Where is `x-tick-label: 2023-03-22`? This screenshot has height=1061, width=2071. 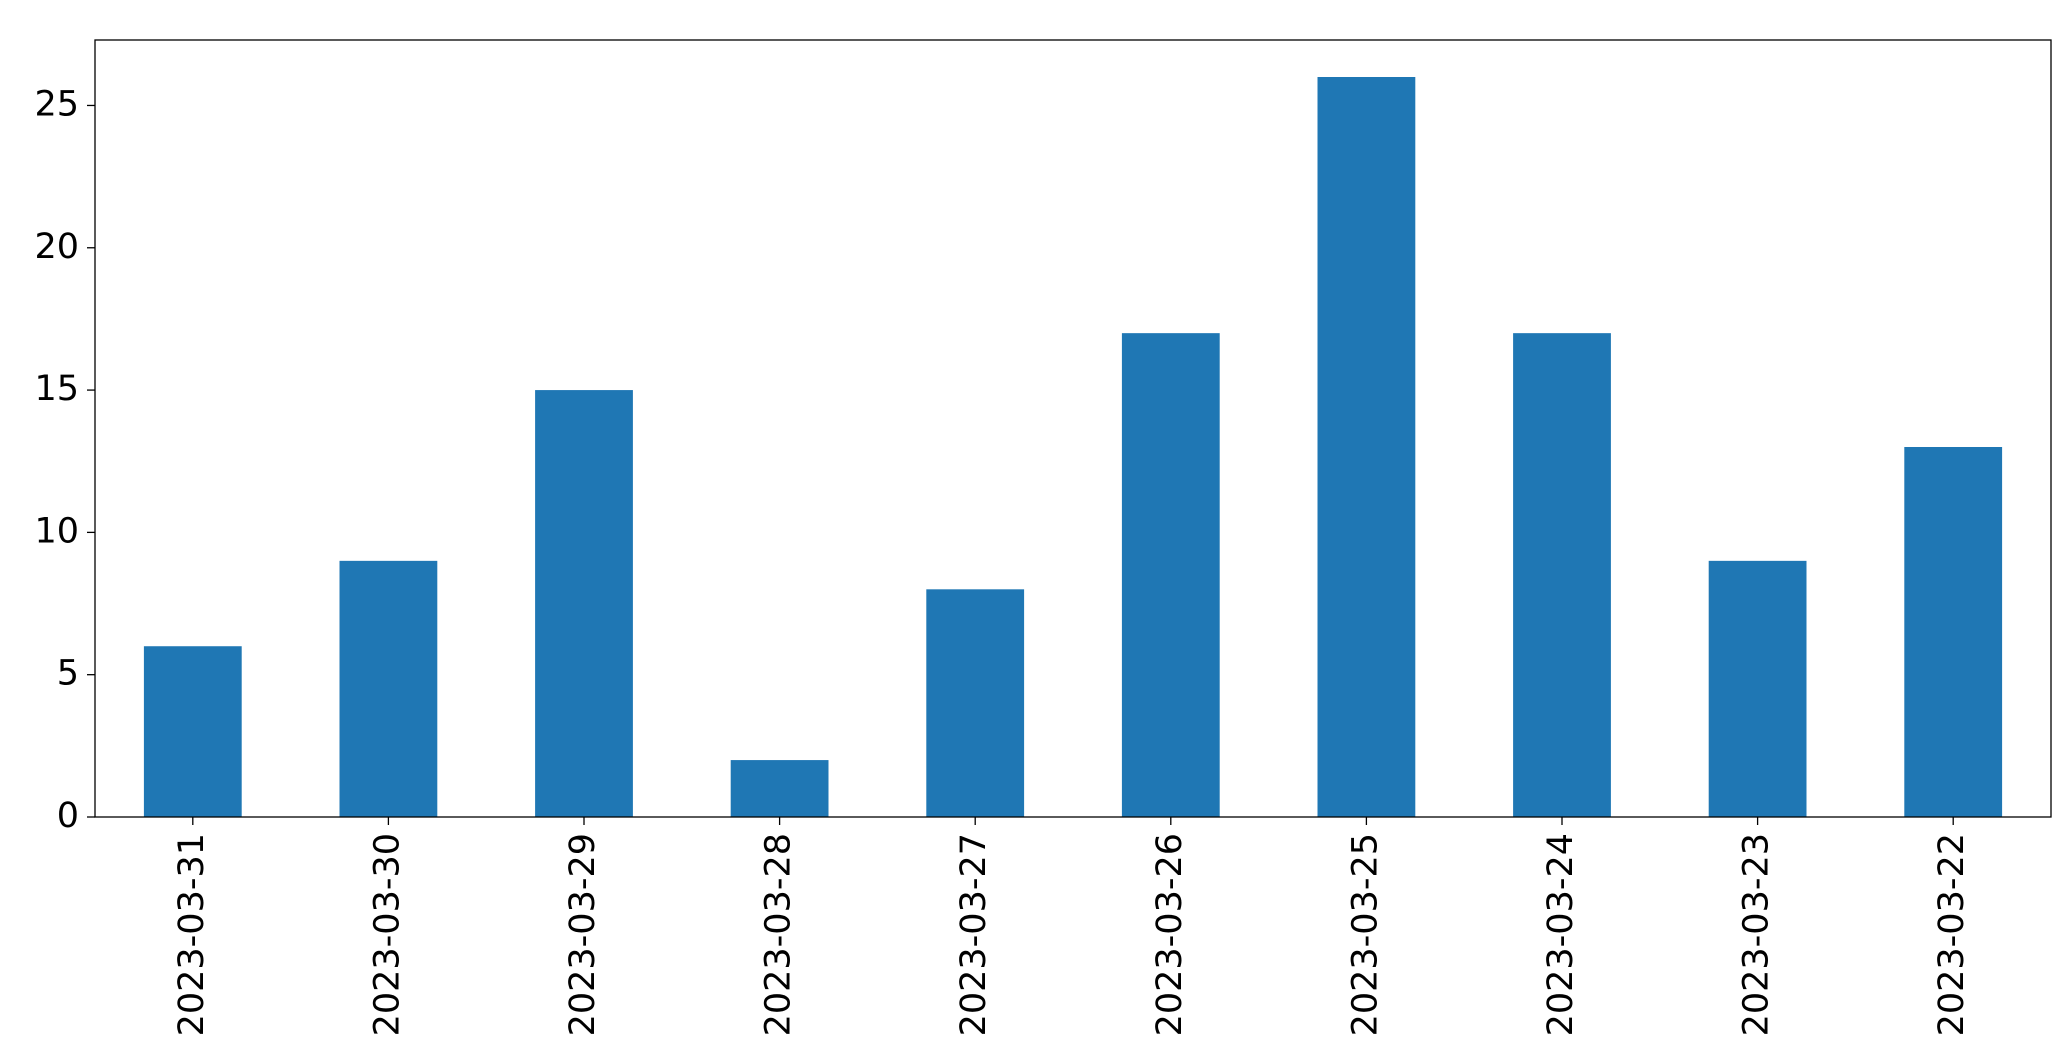
x-tick-label: 2023-03-22 is located at coordinates (1952, 934).